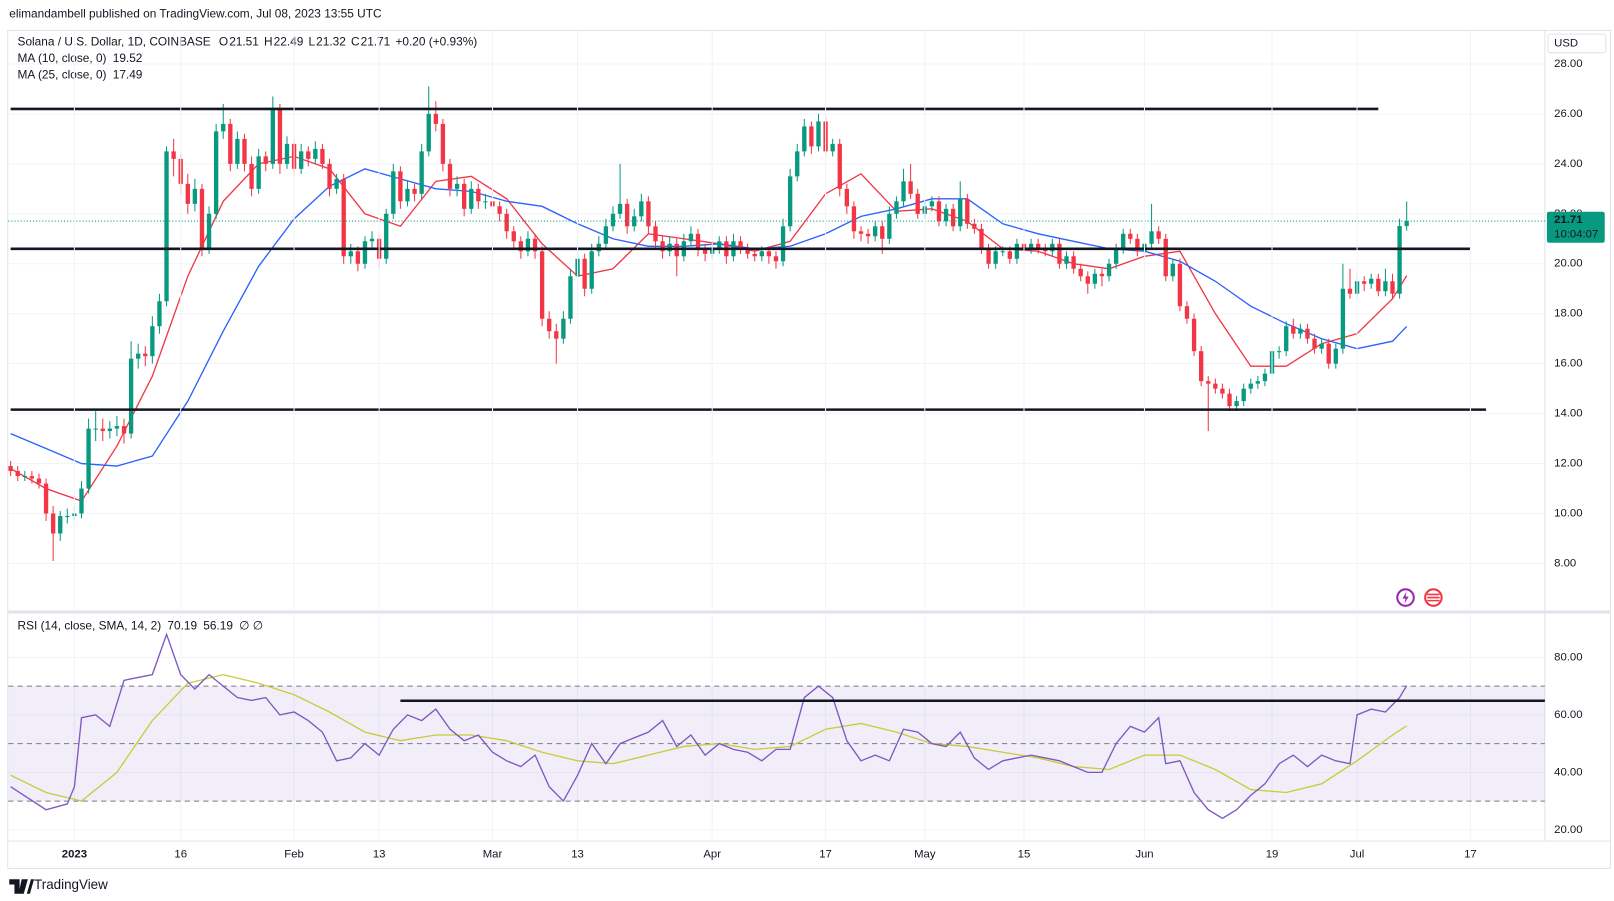 The width and height of the screenshot is (1614, 901). What do you see at coordinates (925, 855) in the screenshot?
I see `x-tick-label: May` at bounding box center [925, 855].